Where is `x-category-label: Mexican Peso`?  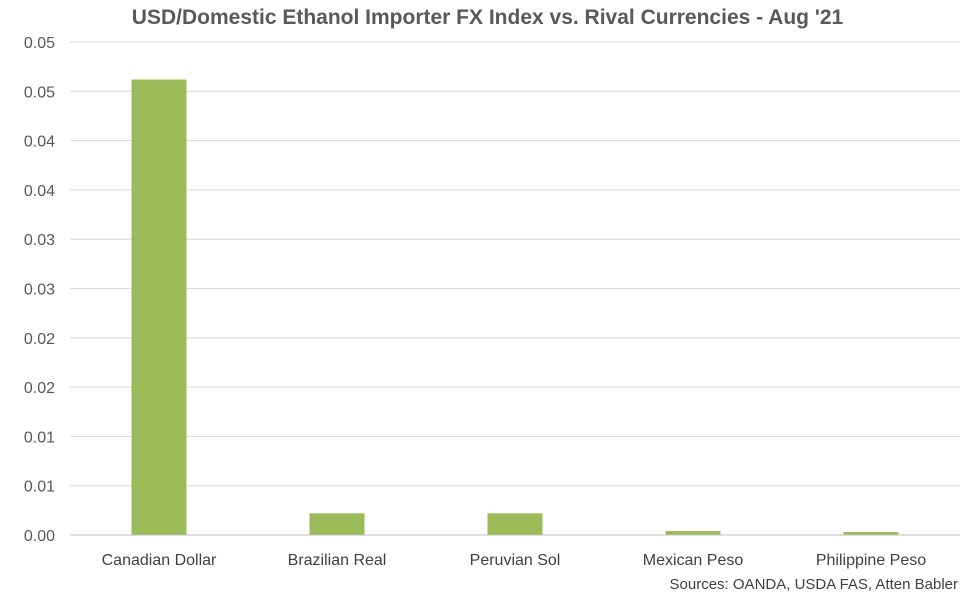
x-category-label: Mexican Peso is located at coordinates (693, 560).